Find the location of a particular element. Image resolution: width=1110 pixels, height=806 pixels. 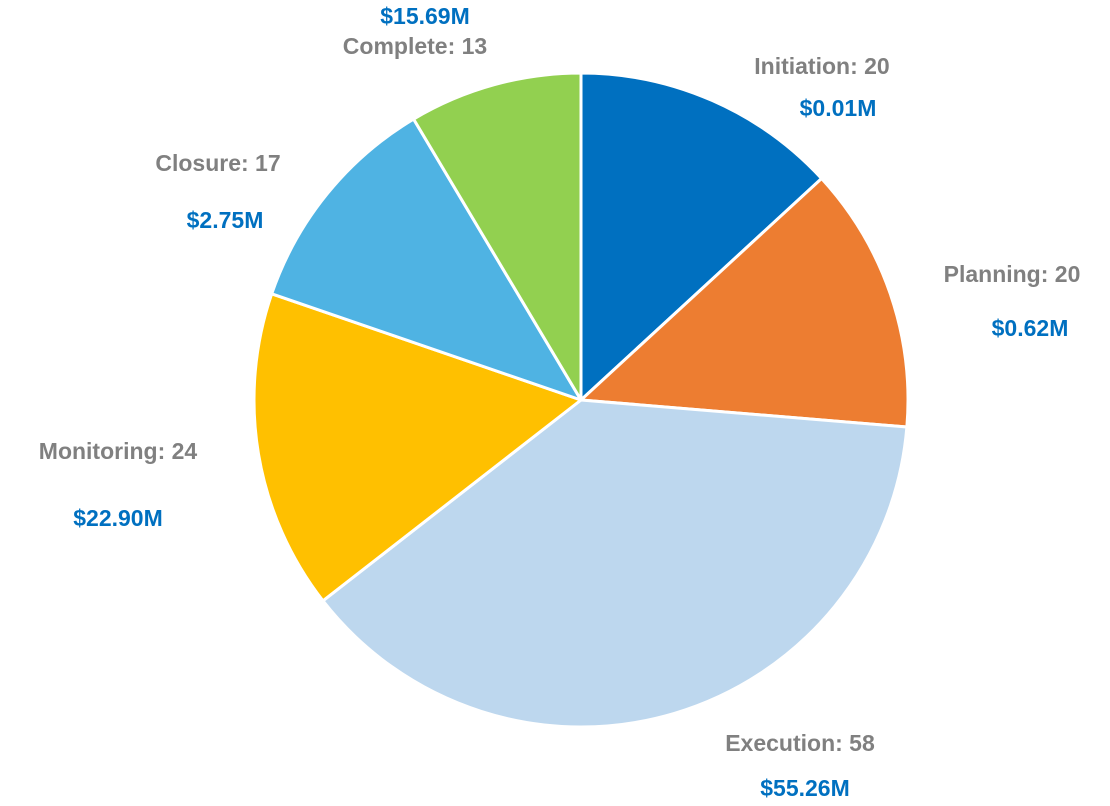

amount-label: $0.01M is located at coordinates (838, 108).